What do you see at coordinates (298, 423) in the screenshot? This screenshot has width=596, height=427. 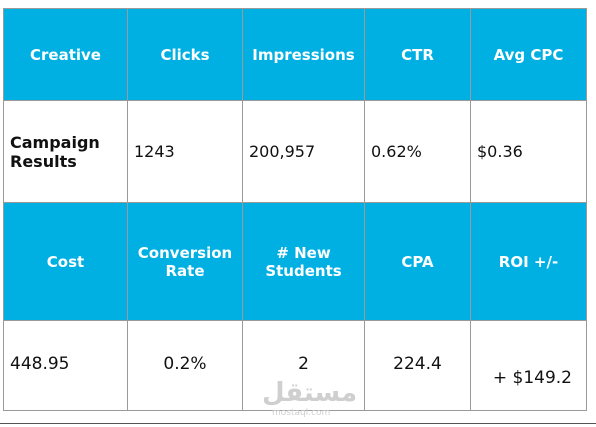 I see `bottom-rule` at bounding box center [298, 423].